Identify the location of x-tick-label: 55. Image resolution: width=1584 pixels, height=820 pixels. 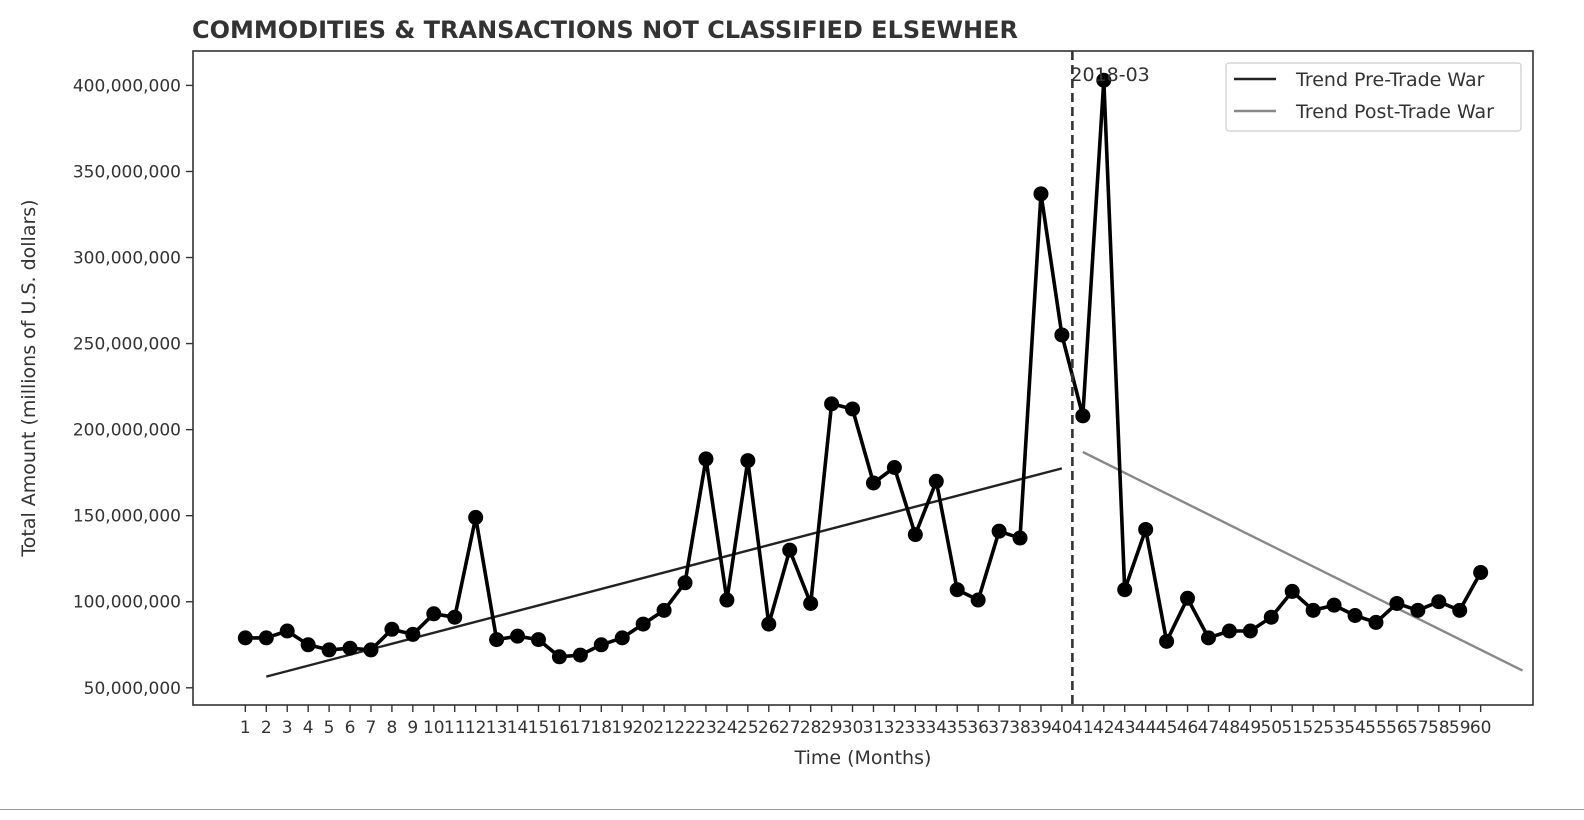
(1376, 728).